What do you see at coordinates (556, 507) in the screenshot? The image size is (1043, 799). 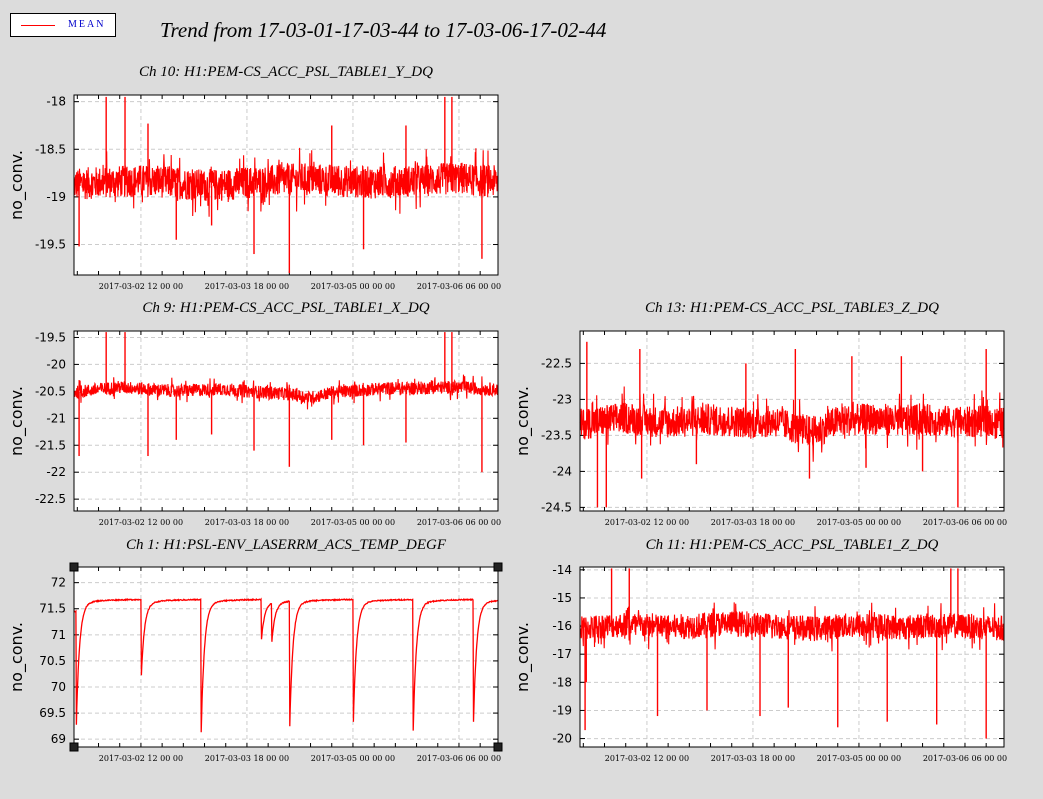 I see `y-tick-label: -24.5` at bounding box center [556, 507].